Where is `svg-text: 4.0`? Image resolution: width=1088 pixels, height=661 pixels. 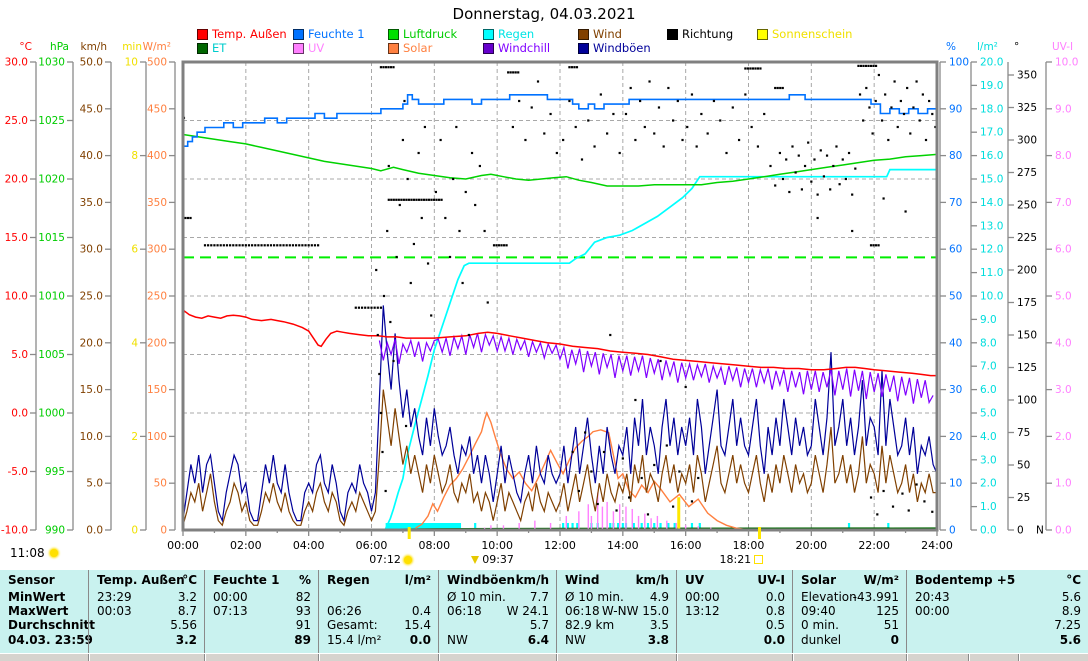
svg-text: 4.0 is located at coordinates (1063, 343).